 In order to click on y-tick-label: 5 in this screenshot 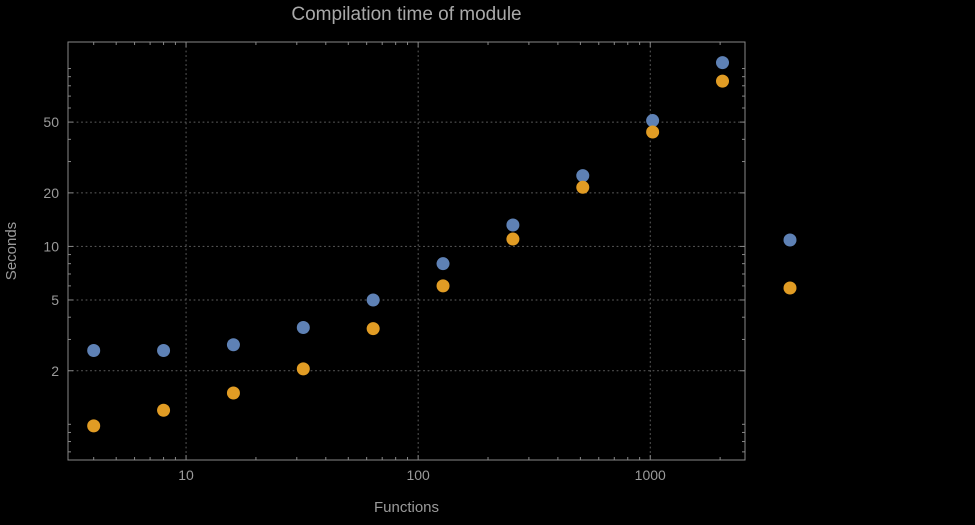, I will do `click(55, 300)`.